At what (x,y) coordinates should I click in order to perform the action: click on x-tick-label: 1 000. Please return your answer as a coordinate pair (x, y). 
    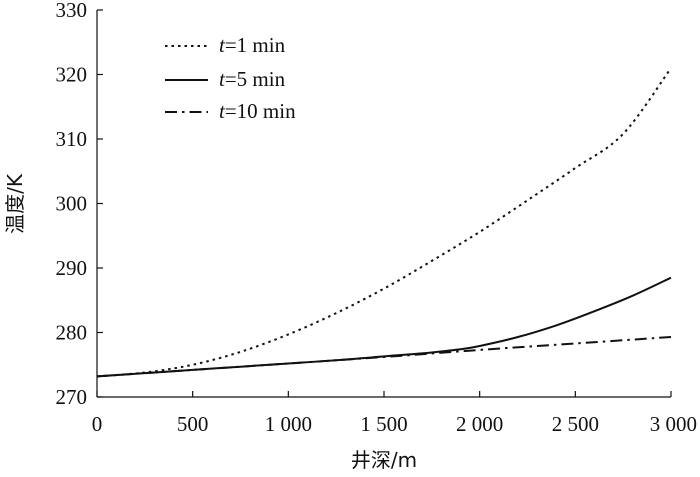
    Looking at the image, I should click on (288, 424).